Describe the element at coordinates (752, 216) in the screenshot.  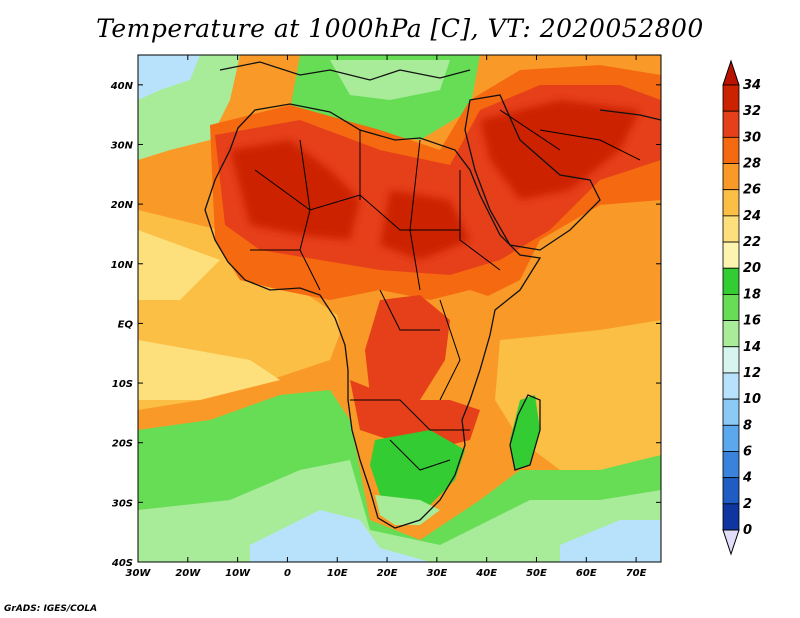
I see `colorbar-label: 24` at that location.